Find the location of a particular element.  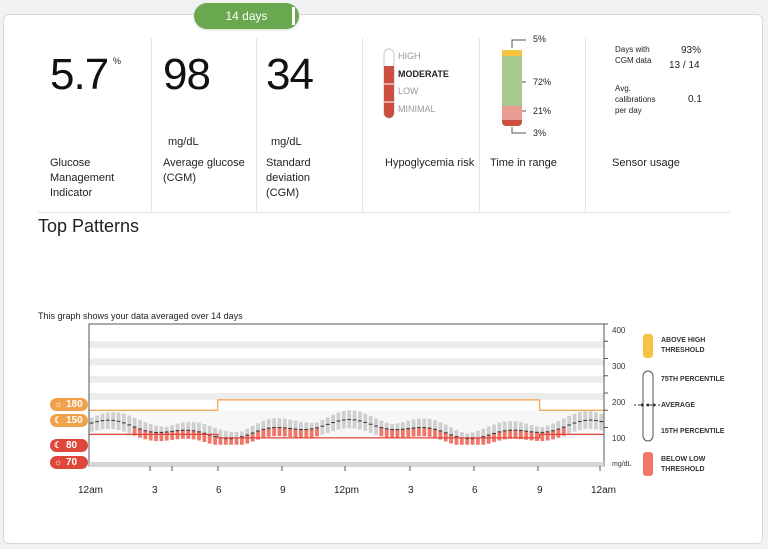

tir-stacked-bar is located at coordinates (514, 86).